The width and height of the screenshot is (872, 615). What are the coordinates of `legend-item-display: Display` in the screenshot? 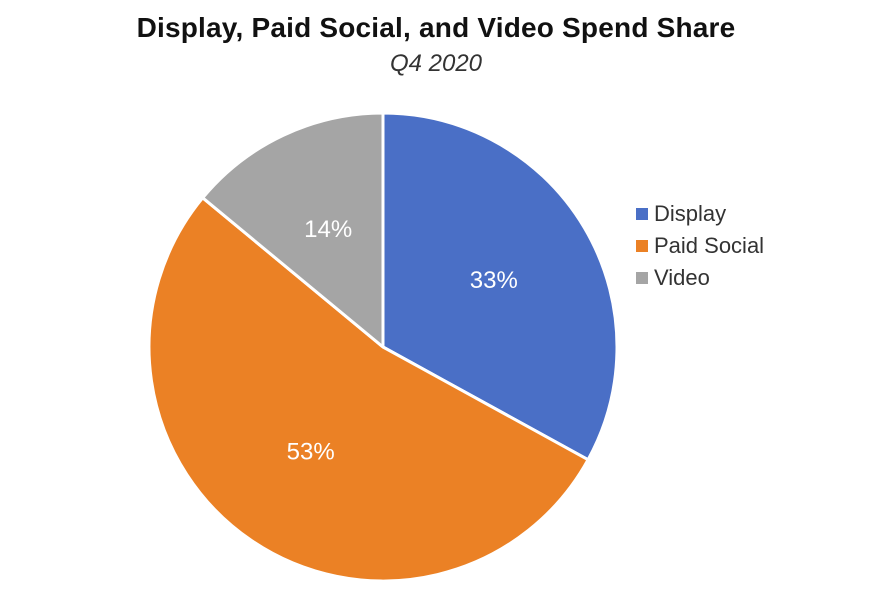 It's located at (700, 214).